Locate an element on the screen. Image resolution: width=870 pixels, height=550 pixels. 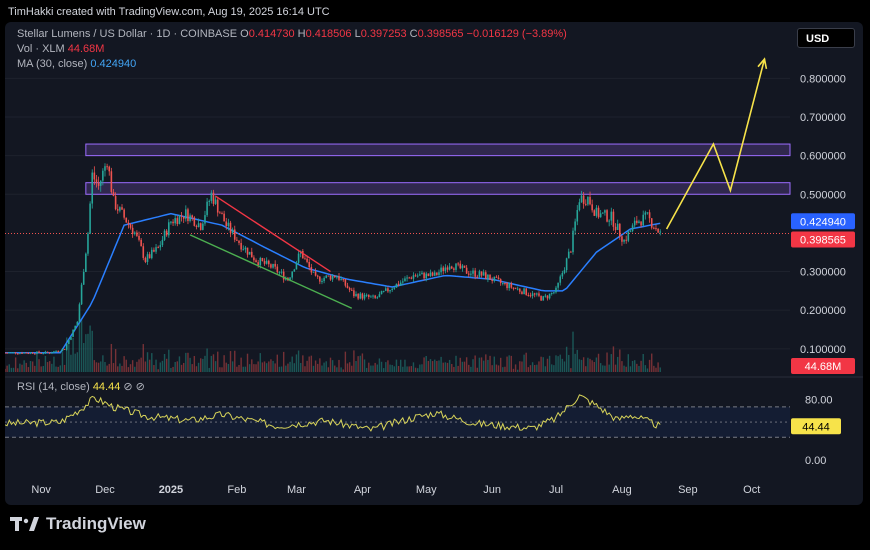
rsi-legend: RSI (14, close) 44.44 ⊘ ⊘ is located at coordinates (81, 387).